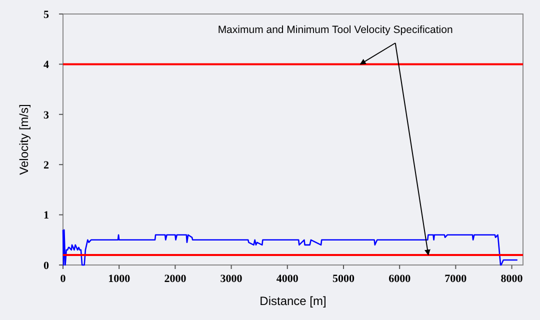  What do you see at coordinates (400, 279) in the screenshot?
I see `x-tick-label: 6000` at bounding box center [400, 279].